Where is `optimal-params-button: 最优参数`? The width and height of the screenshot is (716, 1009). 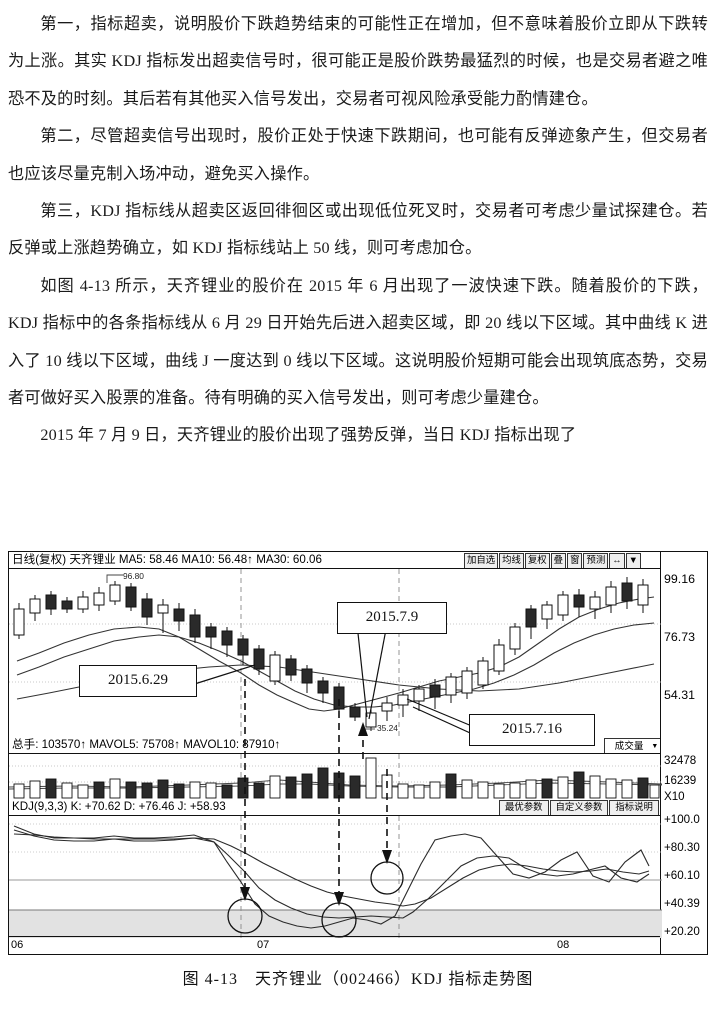
optimal-params-button: 最优参数 is located at coordinates (524, 807).